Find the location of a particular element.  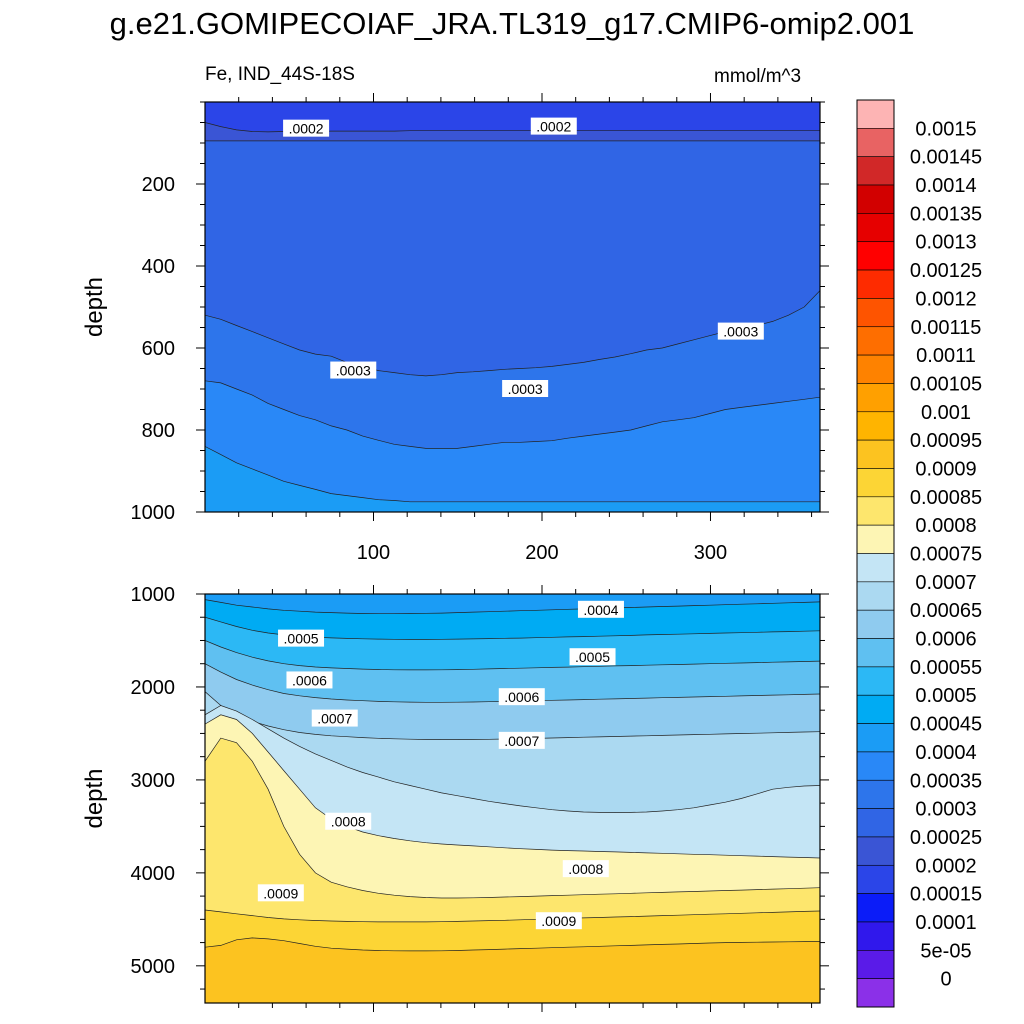

colorbar-label: 0.001 is located at coordinates (946, 413).